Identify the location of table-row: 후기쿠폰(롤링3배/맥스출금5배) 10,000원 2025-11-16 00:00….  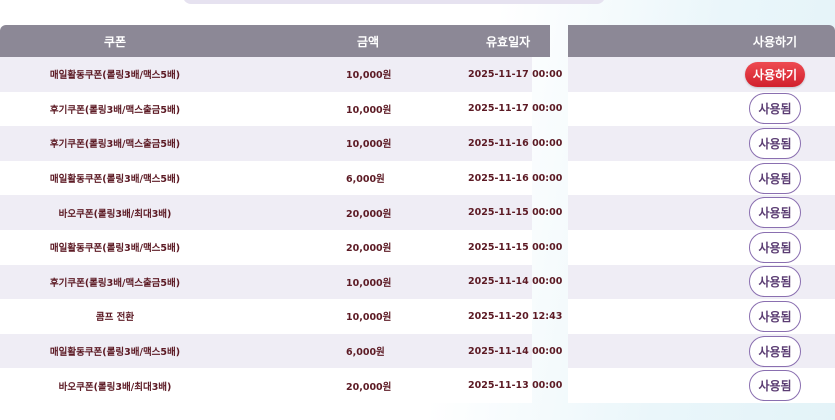
(417, 143).